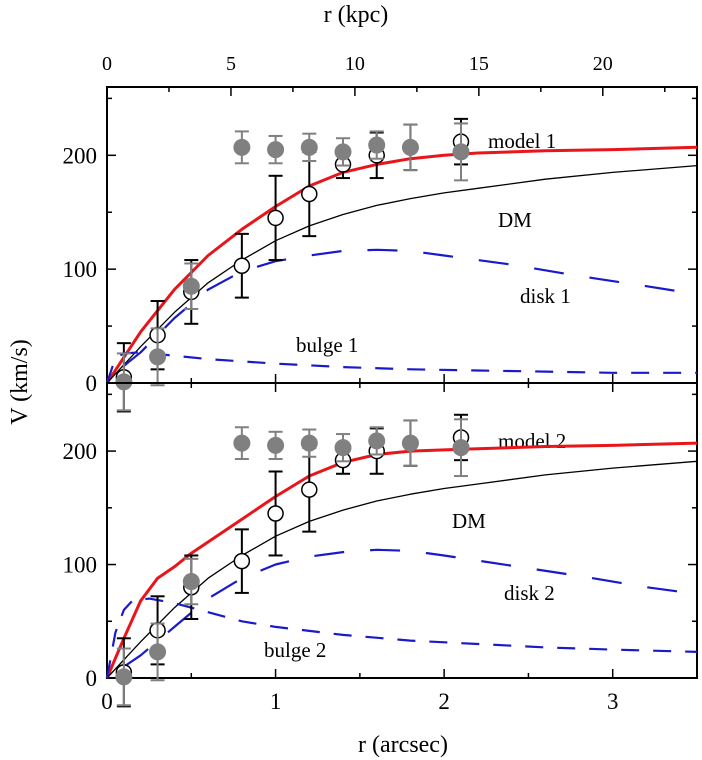 The image size is (702, 760). What do you see at coordinates (403, 745) in the screenshot?
I see `x-bottom-axis-label: r (arcsec)` at bounding box center [403, 745].